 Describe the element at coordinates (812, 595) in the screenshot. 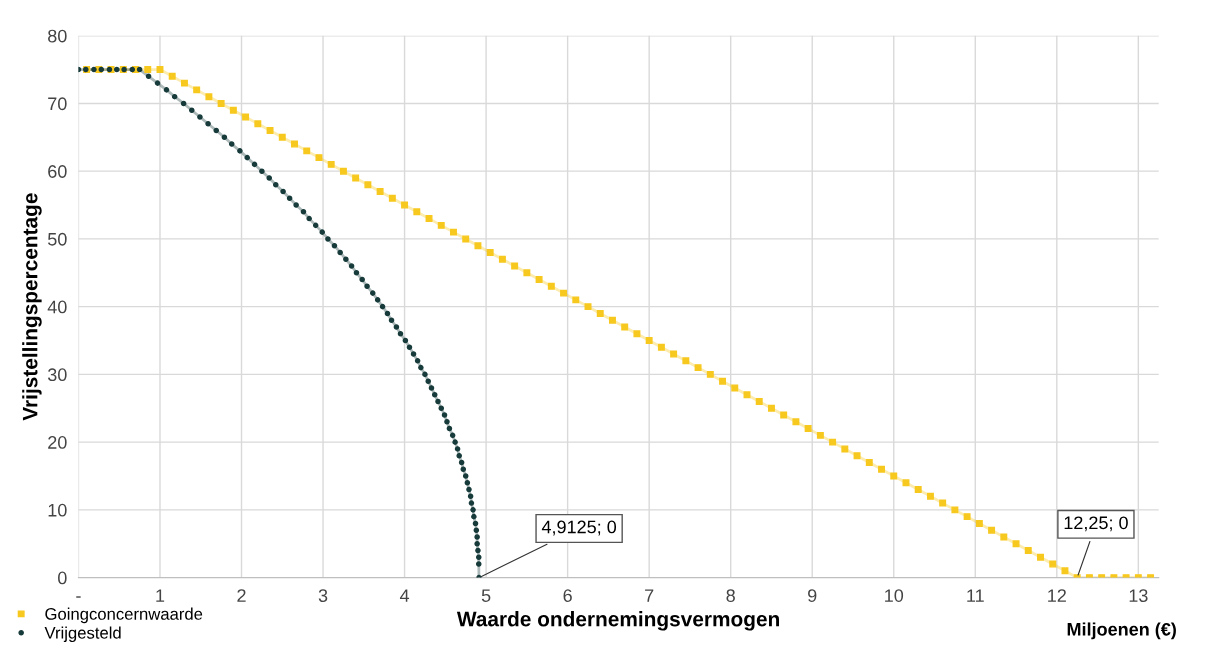

I see `x-tick-label: 9` at that location.